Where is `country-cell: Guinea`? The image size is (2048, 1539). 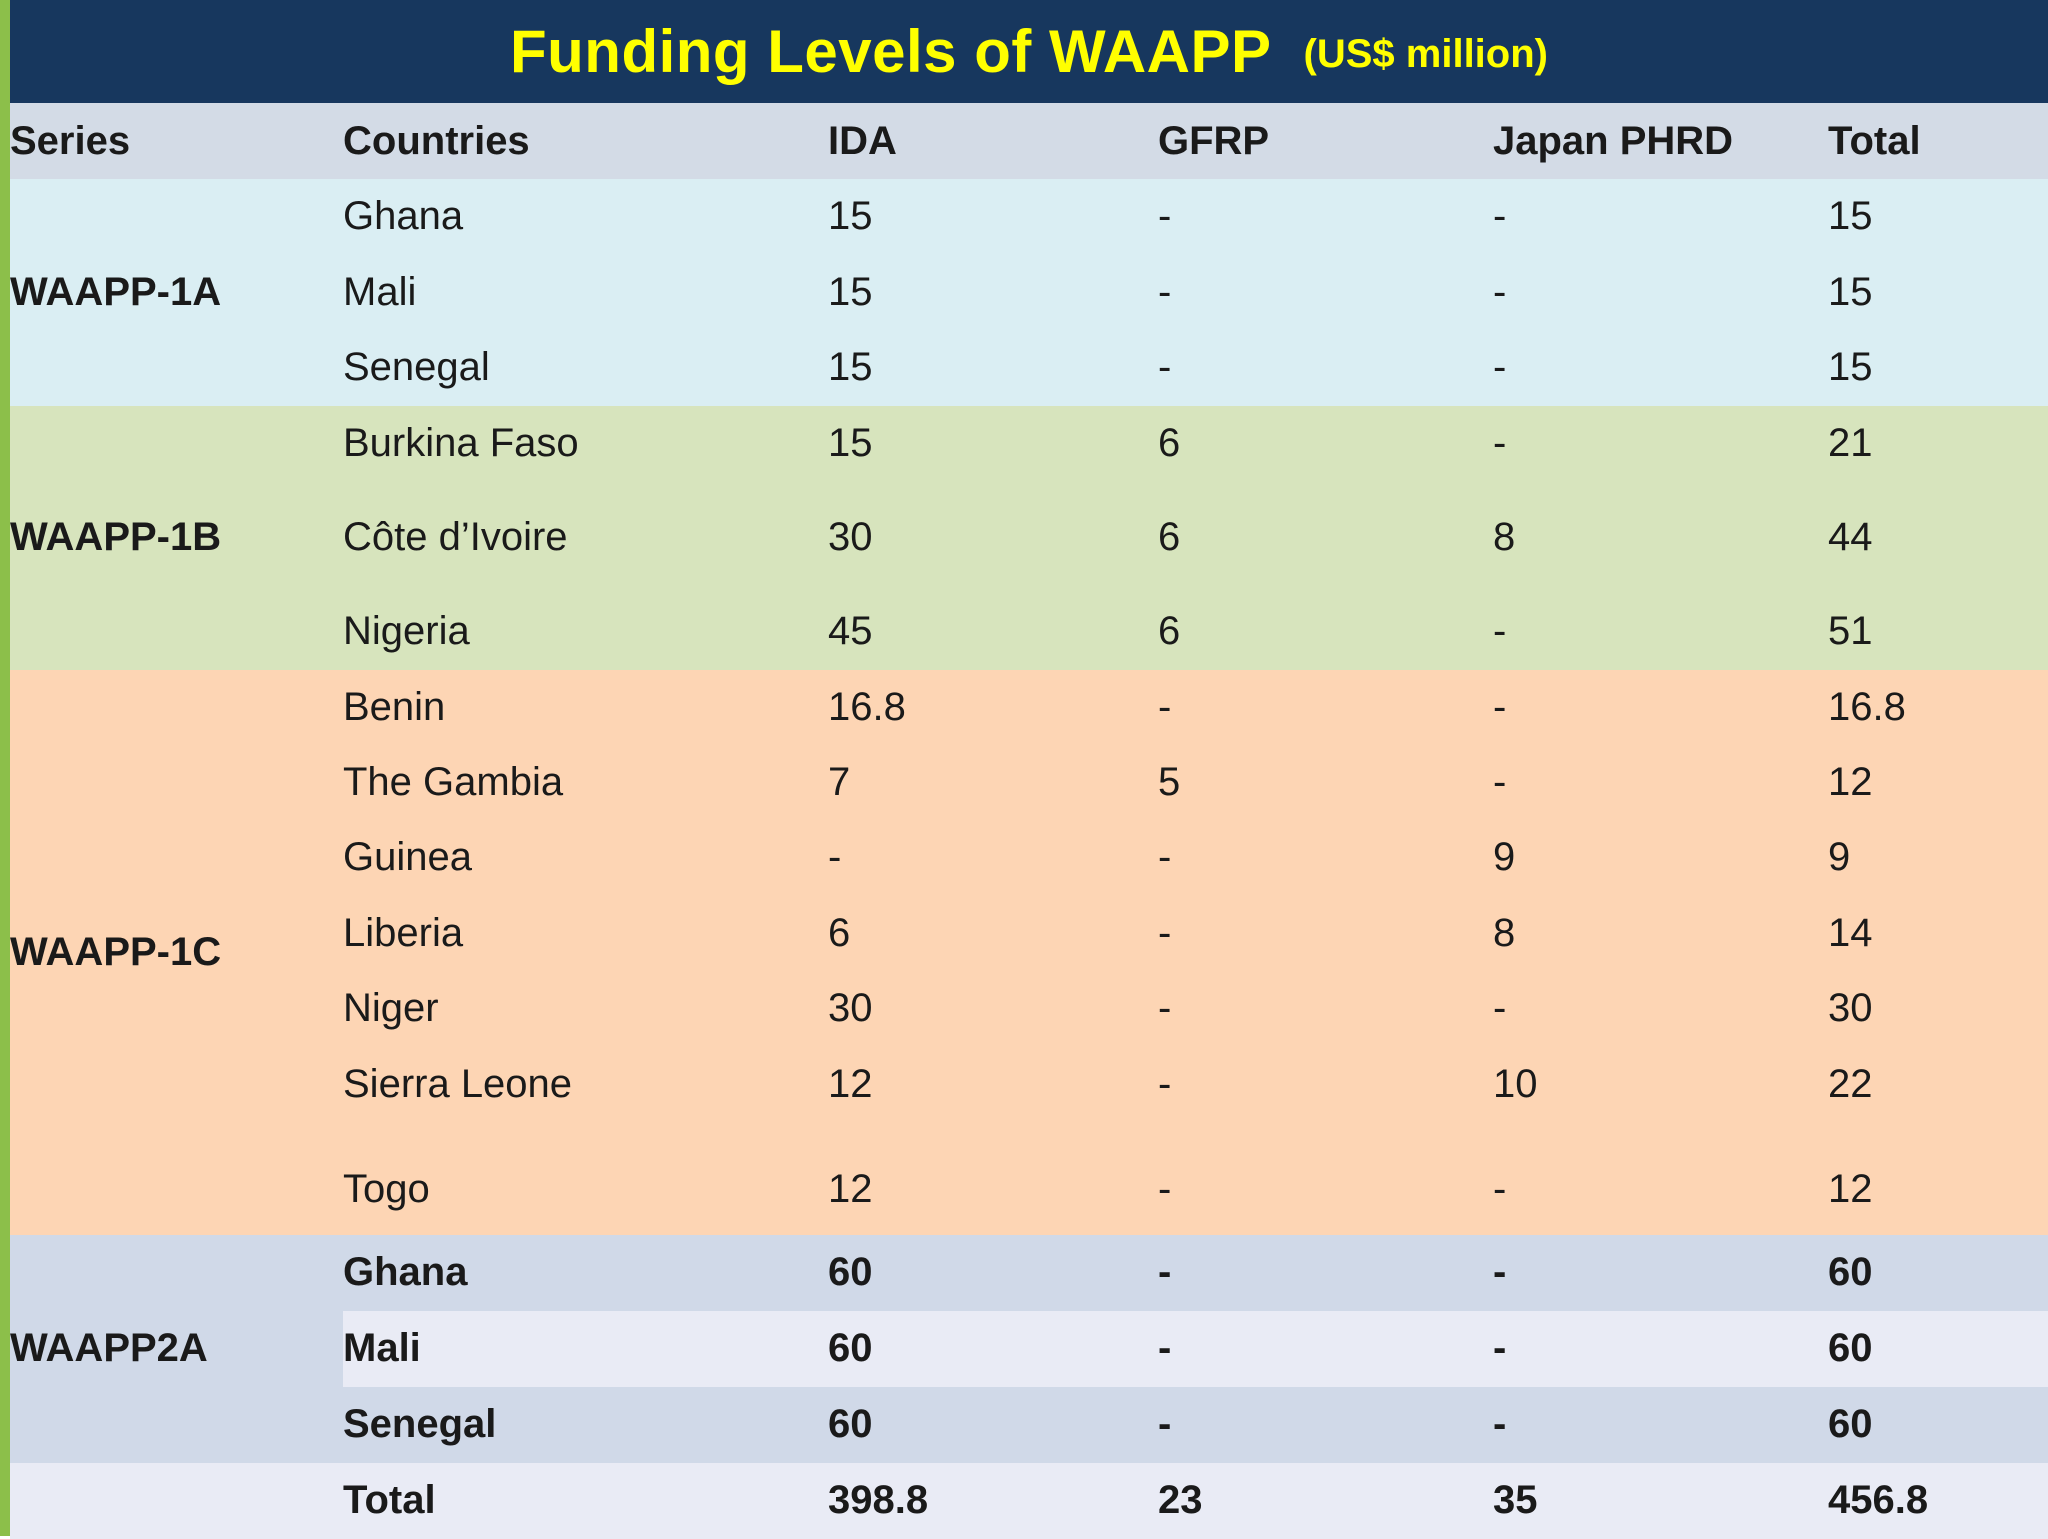 country-cell: Guinea is located at coordinates (407, 857).